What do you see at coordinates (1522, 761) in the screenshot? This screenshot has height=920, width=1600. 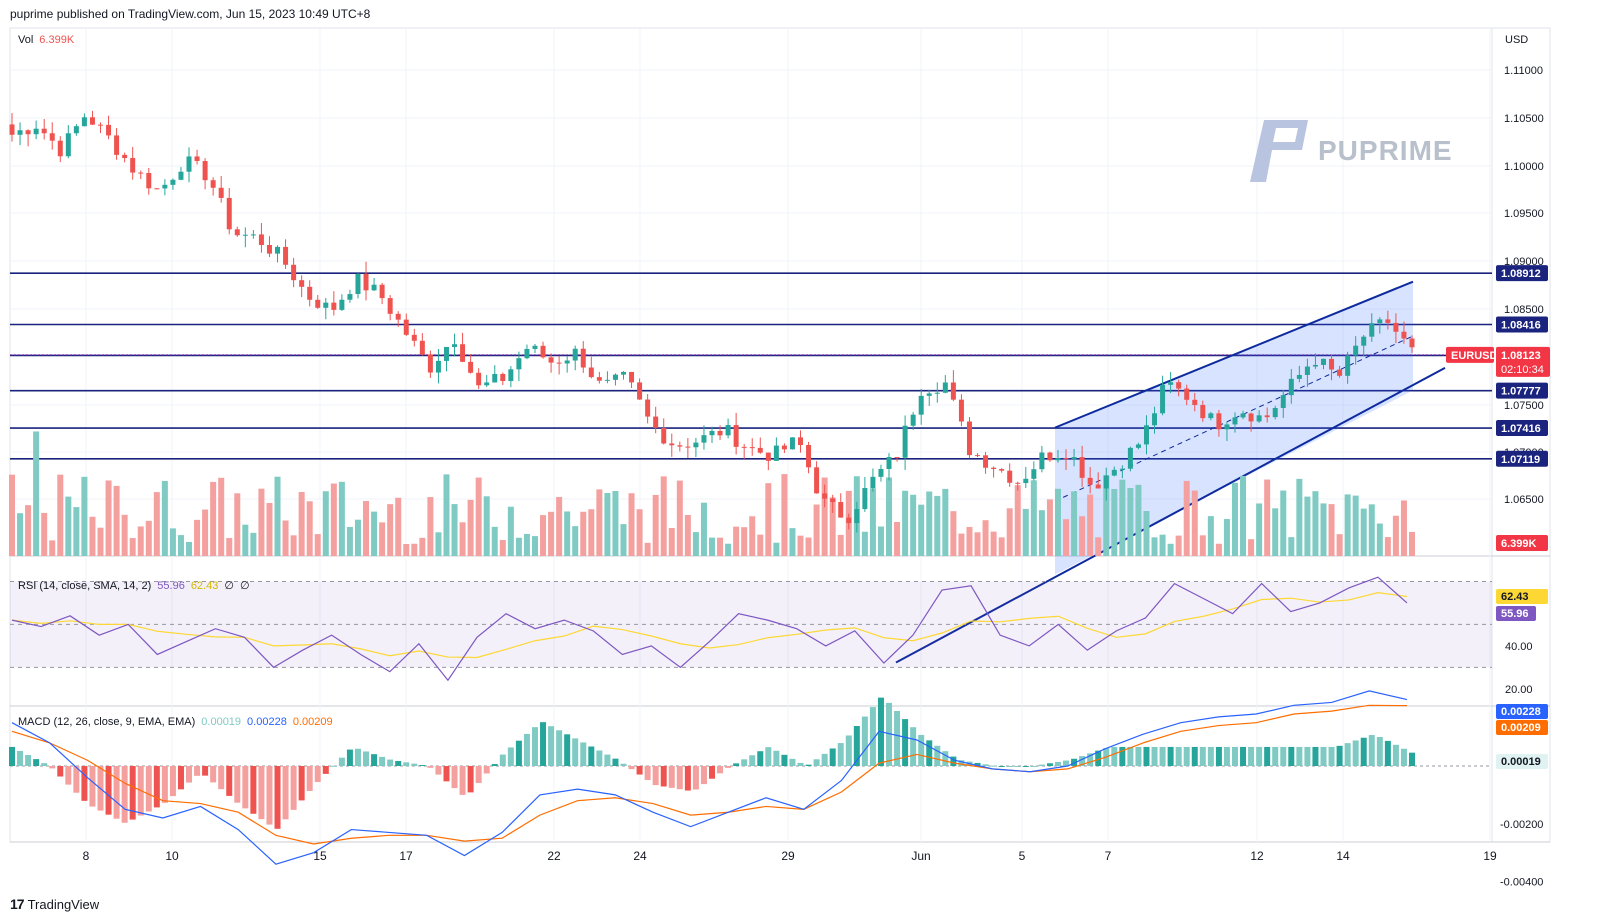 I see `macd-hist-tag-bg` at bounding box center [1522, 761].